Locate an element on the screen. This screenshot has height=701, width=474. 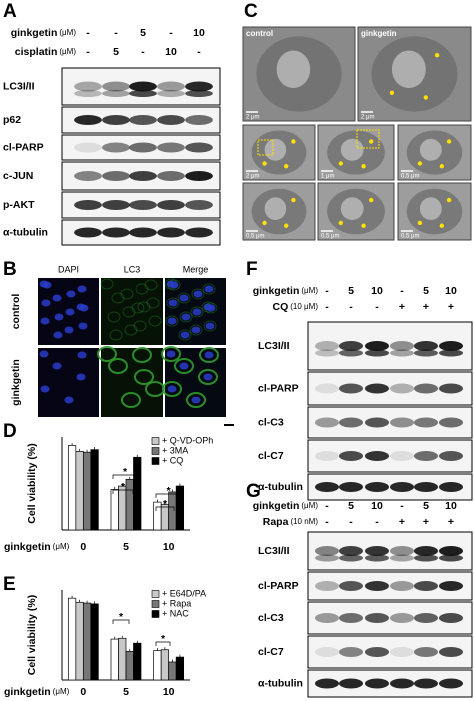
x-axis-label: ginkgetin (μM) is located at coordinates (37, 547).